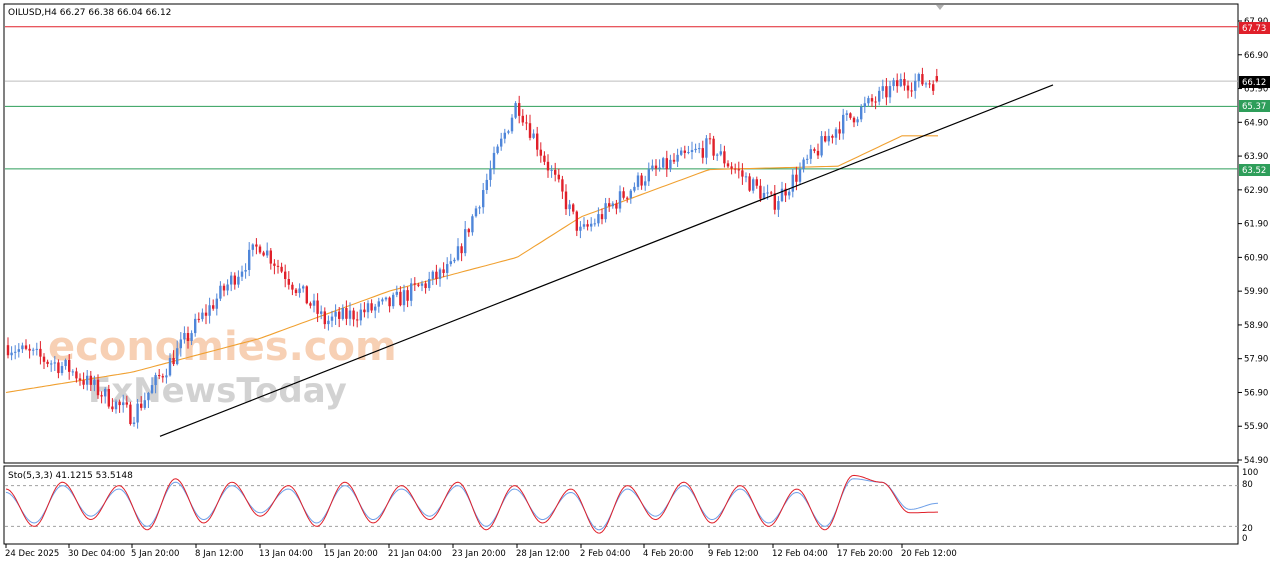 The height and width of the screenshot is (567, 1280). Describe the element at coordinates (1256, 292) in the screenshot. I see `price-tick-label: 59.90` at that location.